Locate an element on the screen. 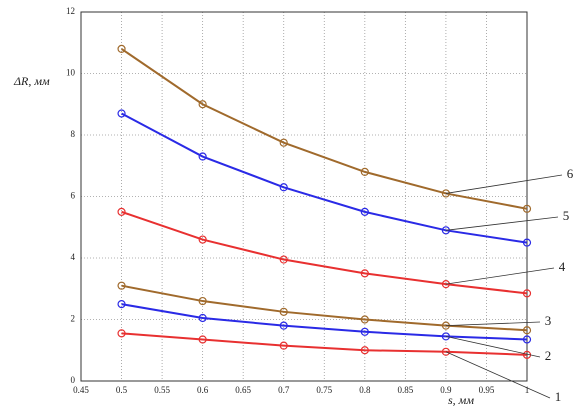 This screenshot has width=582, height=409. y-tick-label: 4 is located at coordinates (73, 257).